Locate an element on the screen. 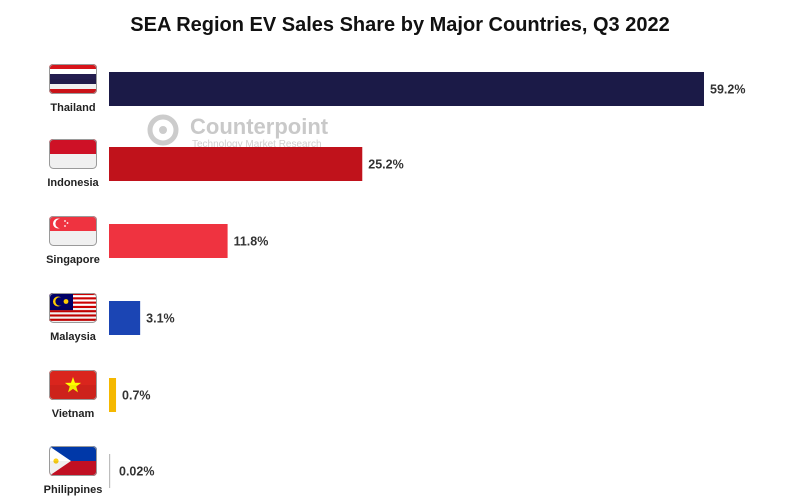 The width and height of the screenshot is (800, 501). counterpoint-logo-icon is located at coordinates (163, 130).